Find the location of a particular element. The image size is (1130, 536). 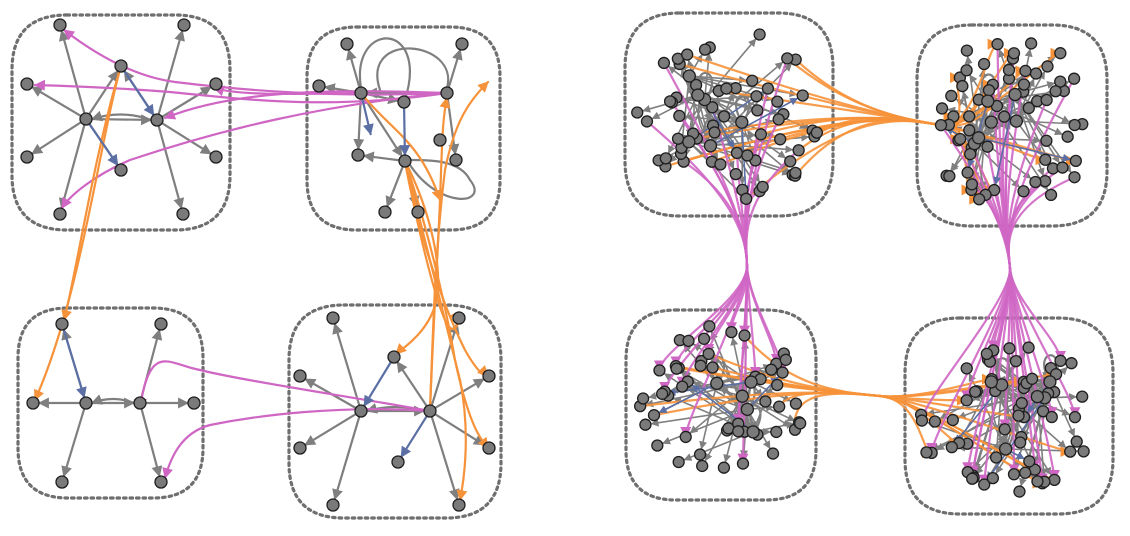

node-b-n5 is located at coordinates (440, 140).